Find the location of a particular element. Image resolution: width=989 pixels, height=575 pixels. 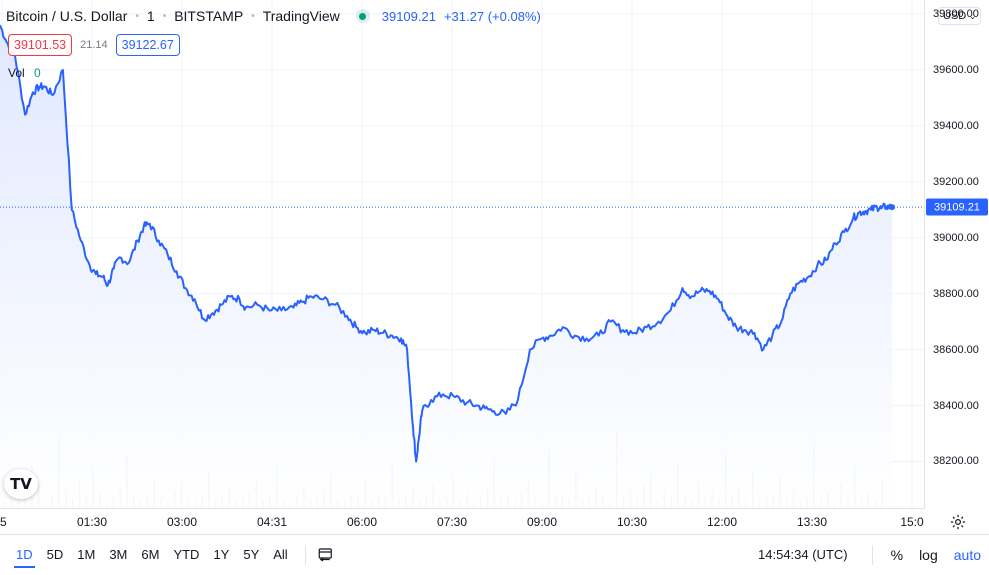

price-tick-label: 38600.00 is located at coordinates (956, 349).